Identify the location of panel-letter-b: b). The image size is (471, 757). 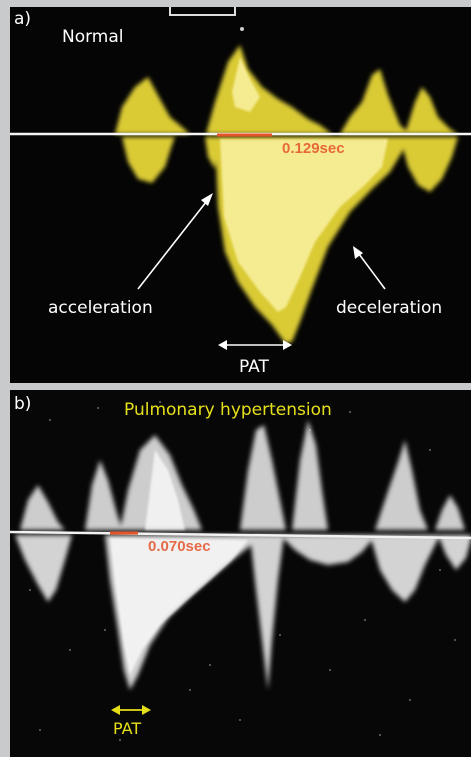
(23, 404).